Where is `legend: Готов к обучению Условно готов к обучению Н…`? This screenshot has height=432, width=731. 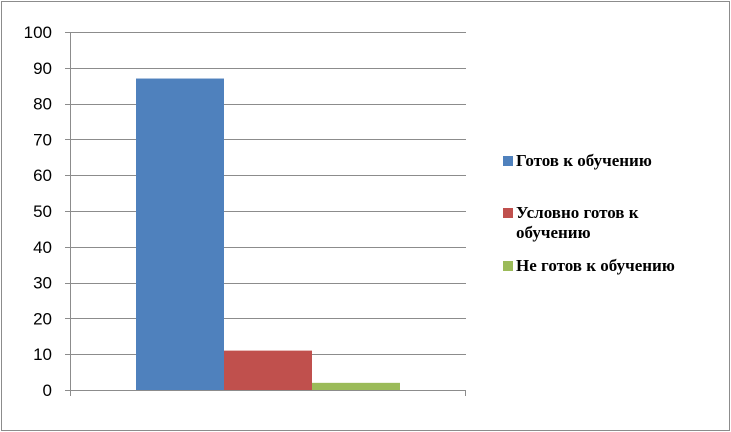
legend: Готов к обучению Условно готов к обучению Н… is located at coordinates (589, 213).